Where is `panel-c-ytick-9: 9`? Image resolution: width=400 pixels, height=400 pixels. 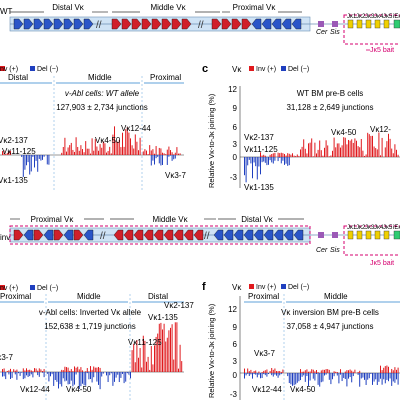 panel-c-ytick-9: 9 is located at coordinates (235, 108).